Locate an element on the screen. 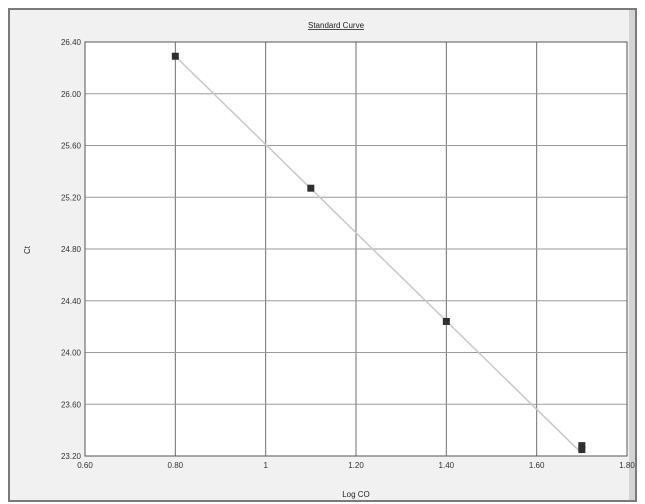  y-tick-label: 26.00 is located at coordinates (71, 94).